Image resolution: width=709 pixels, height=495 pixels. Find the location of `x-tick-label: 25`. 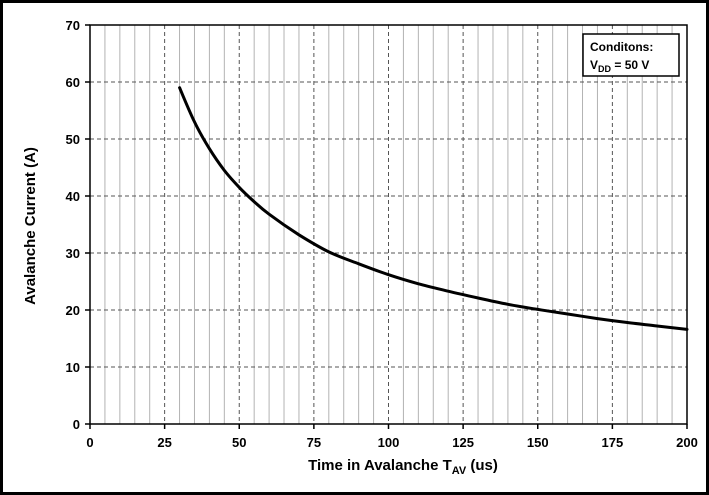

x-tick-label: 25 is located at coordinates (164, 442).